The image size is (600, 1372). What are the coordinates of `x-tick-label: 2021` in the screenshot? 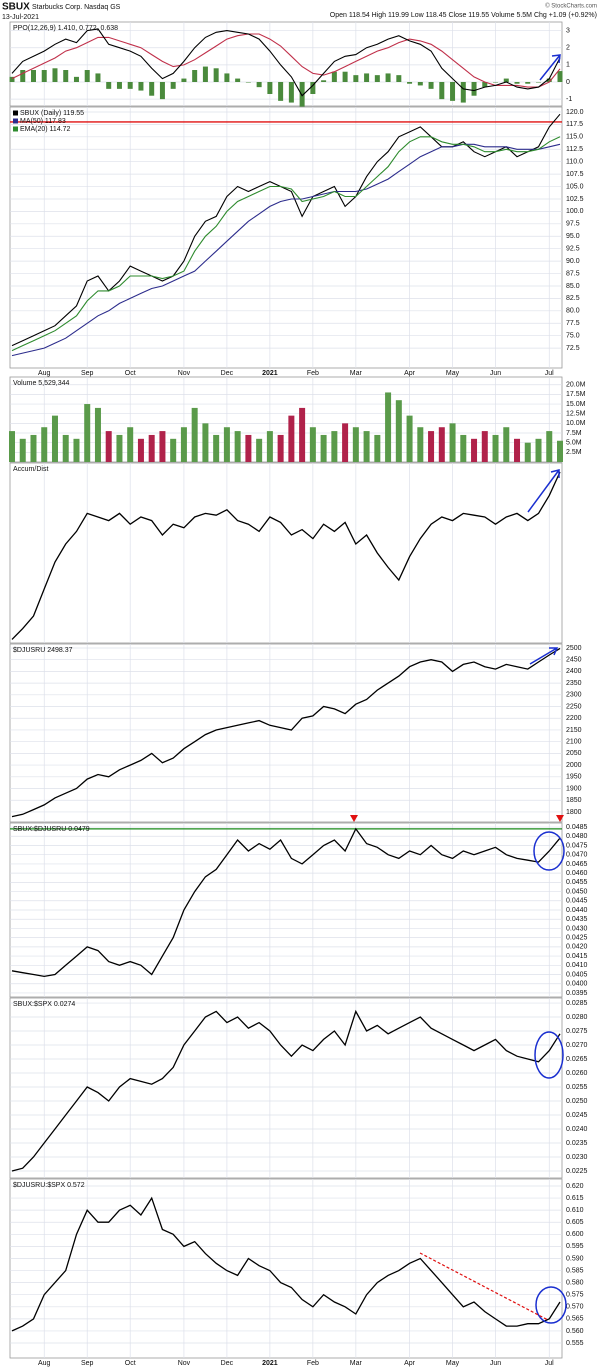 It's located at (270, 1363).